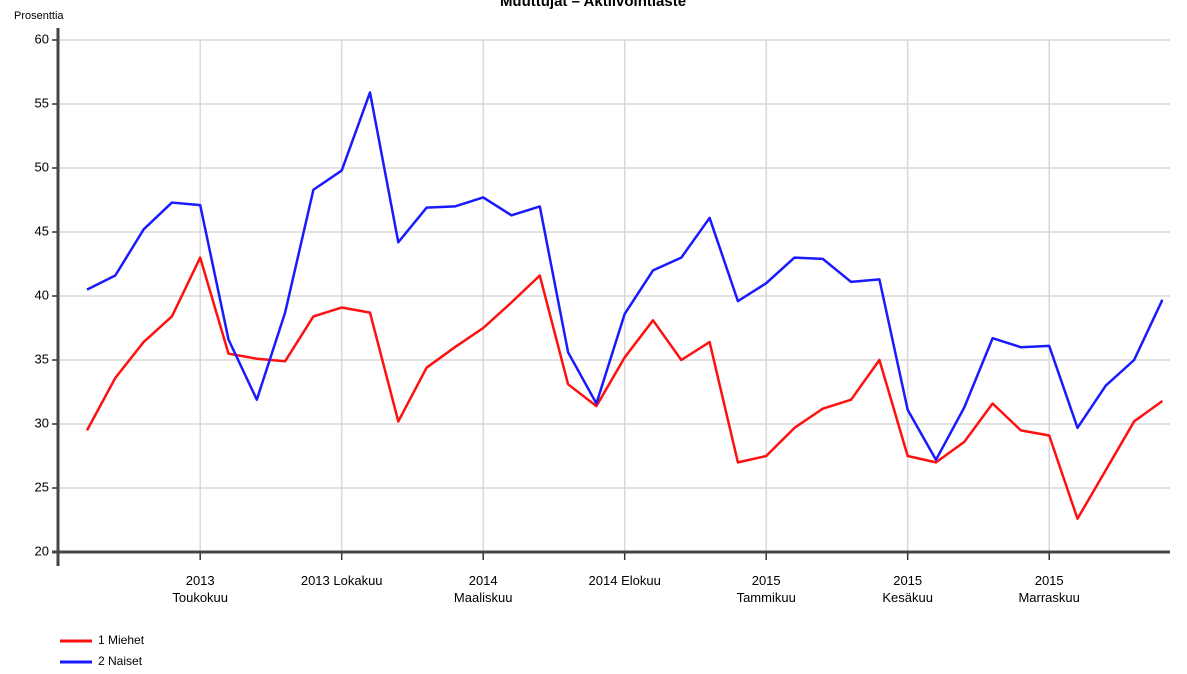 This screenshot has width=1187, height=674. Describe the element at coordinates (624, 580) in the screenshot. I see `x-tick-label: 2014 Elokuu` at that location.